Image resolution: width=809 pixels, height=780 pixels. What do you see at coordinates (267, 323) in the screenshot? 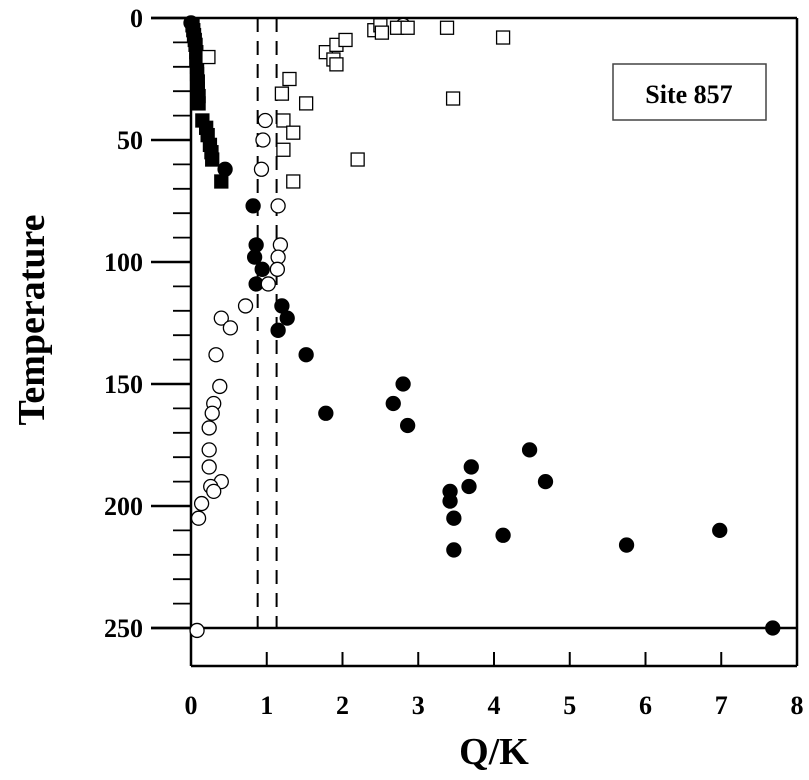
I see `reference-lines` at bounding box center [267, 323].